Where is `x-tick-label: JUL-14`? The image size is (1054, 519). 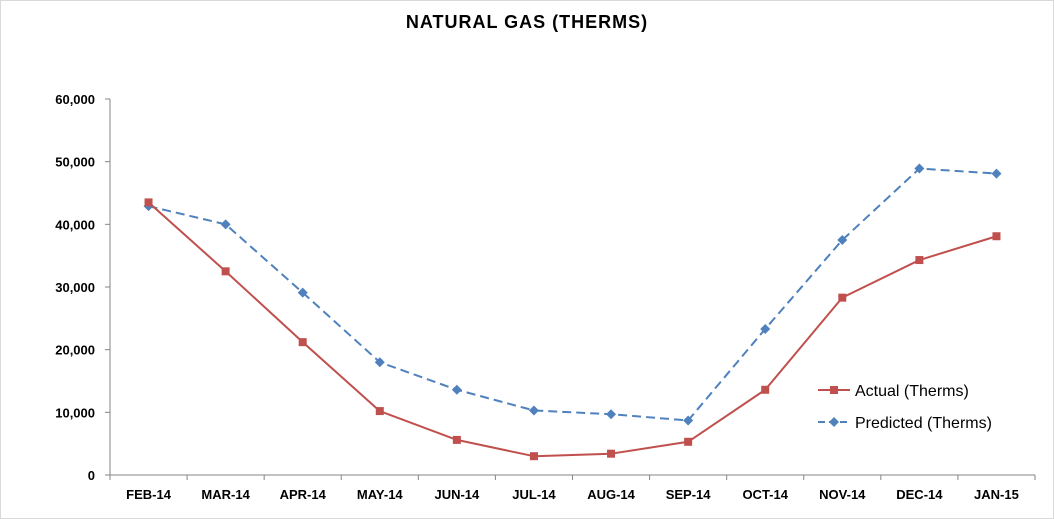
x-tick-label: JUL-14 is located at coordinates (534, 494).